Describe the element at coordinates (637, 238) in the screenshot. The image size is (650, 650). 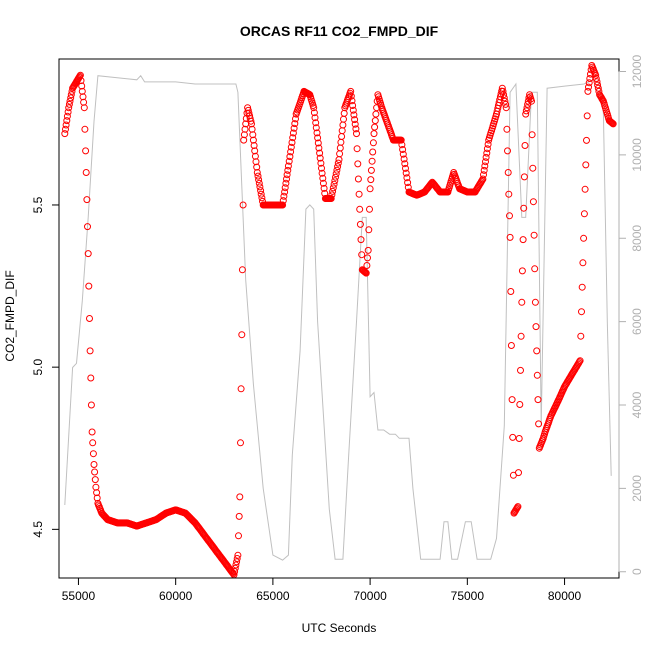
I see `y2-tick-label: 8000` at that location.